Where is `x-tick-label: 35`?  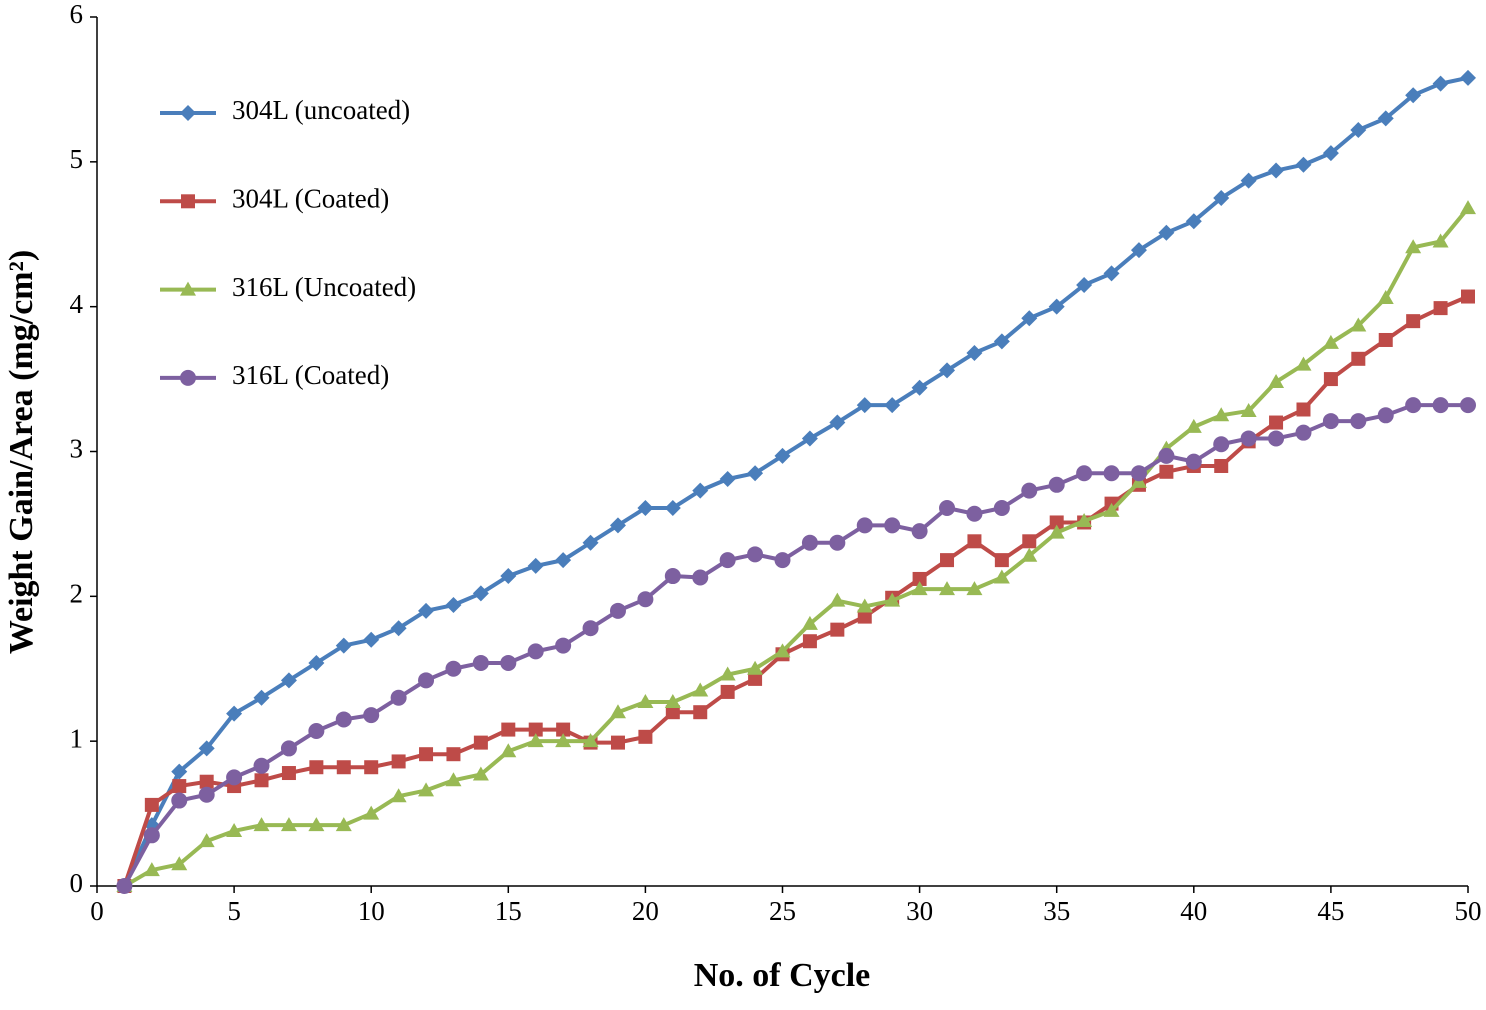 x-tick-label: 35 is located at coordinates (1056, 911).